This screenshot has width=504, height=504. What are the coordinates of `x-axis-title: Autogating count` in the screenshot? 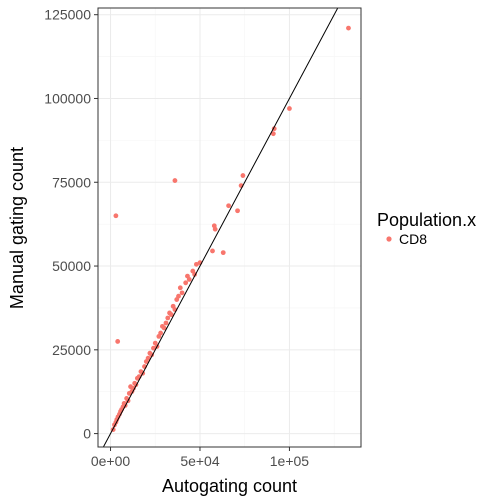 It's located at (229, 486).